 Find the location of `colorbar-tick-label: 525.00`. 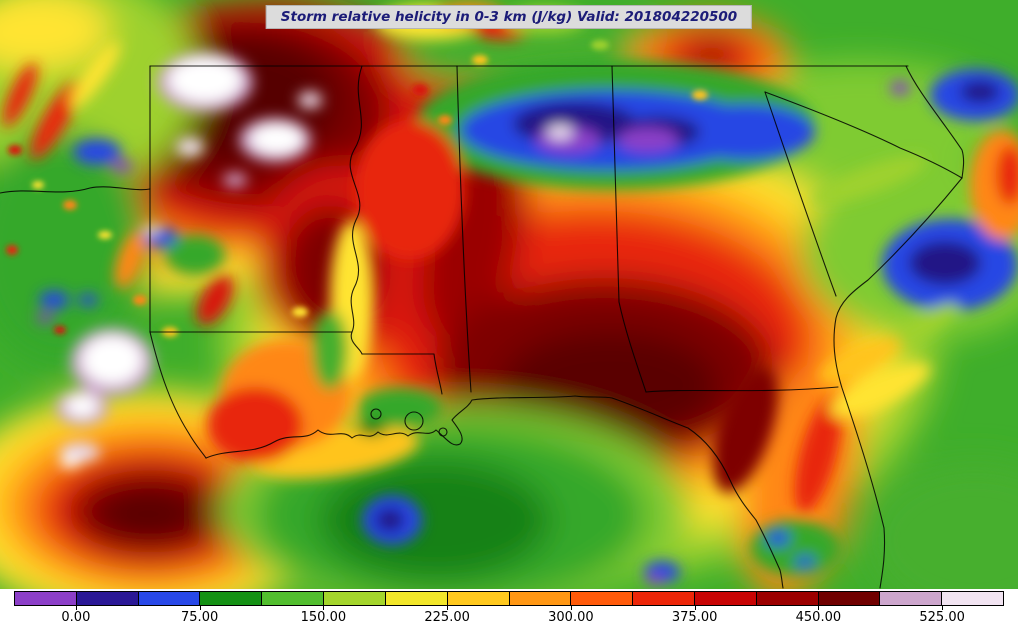

colorbar-tick-label: 525.00 is located at coordinates (942, 617).